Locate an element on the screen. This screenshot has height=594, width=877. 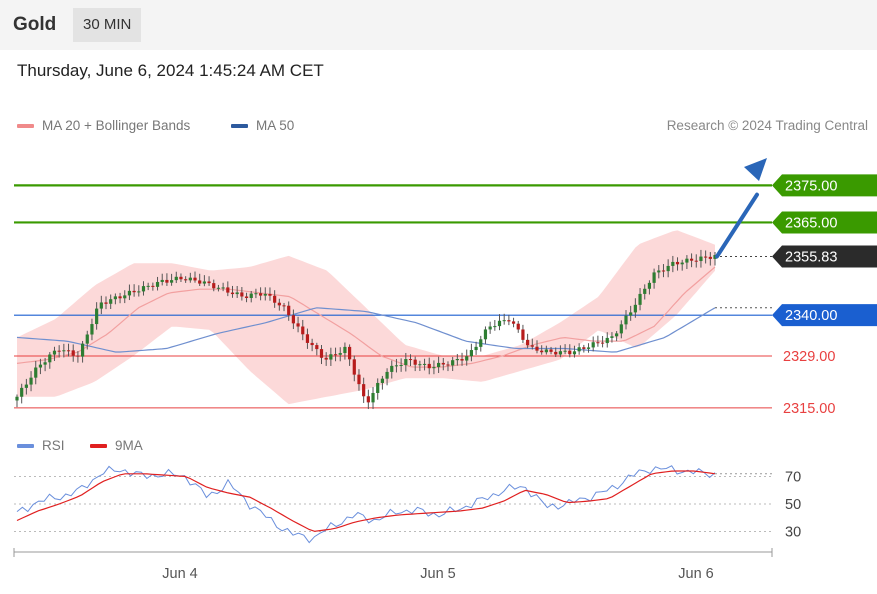
rsi-swatch is located at coordinates (25, 445).